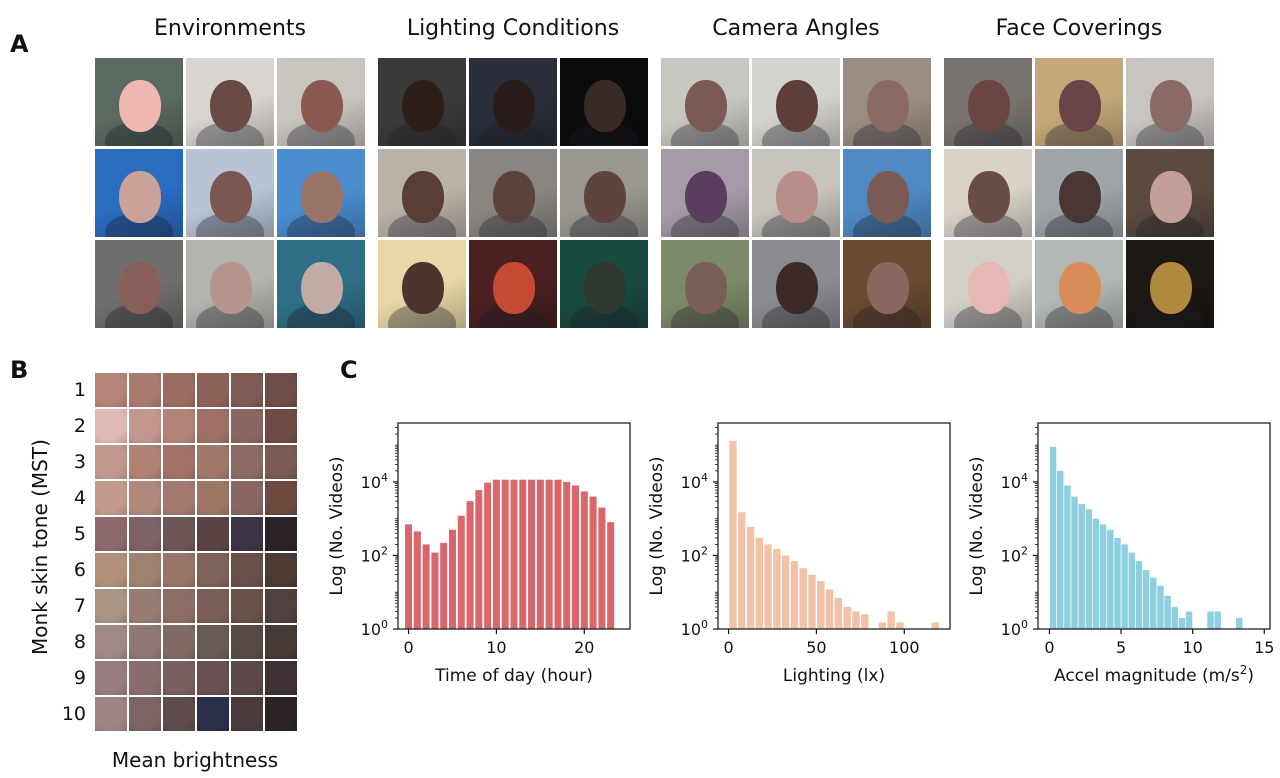 The width and height of the screenshot is (1280, 778). I want to click on panel-label-b: B, so click(19, 370).